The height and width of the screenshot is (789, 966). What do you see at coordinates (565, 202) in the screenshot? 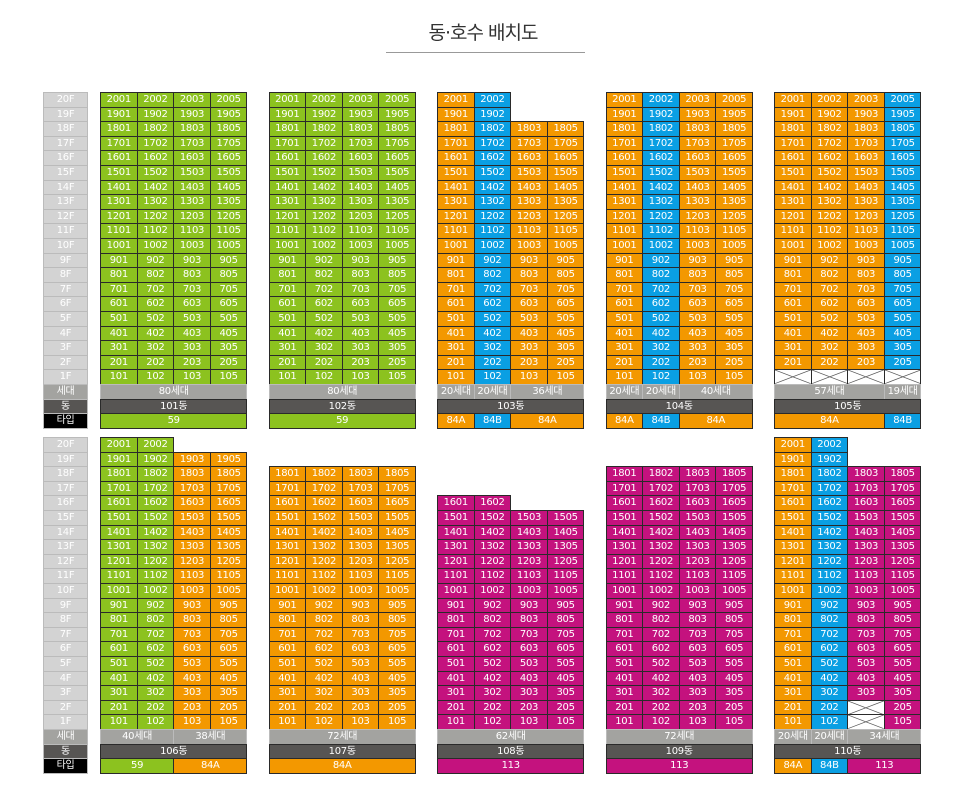
I see `unit-cell: 1305` at bounding box center [565, 202].